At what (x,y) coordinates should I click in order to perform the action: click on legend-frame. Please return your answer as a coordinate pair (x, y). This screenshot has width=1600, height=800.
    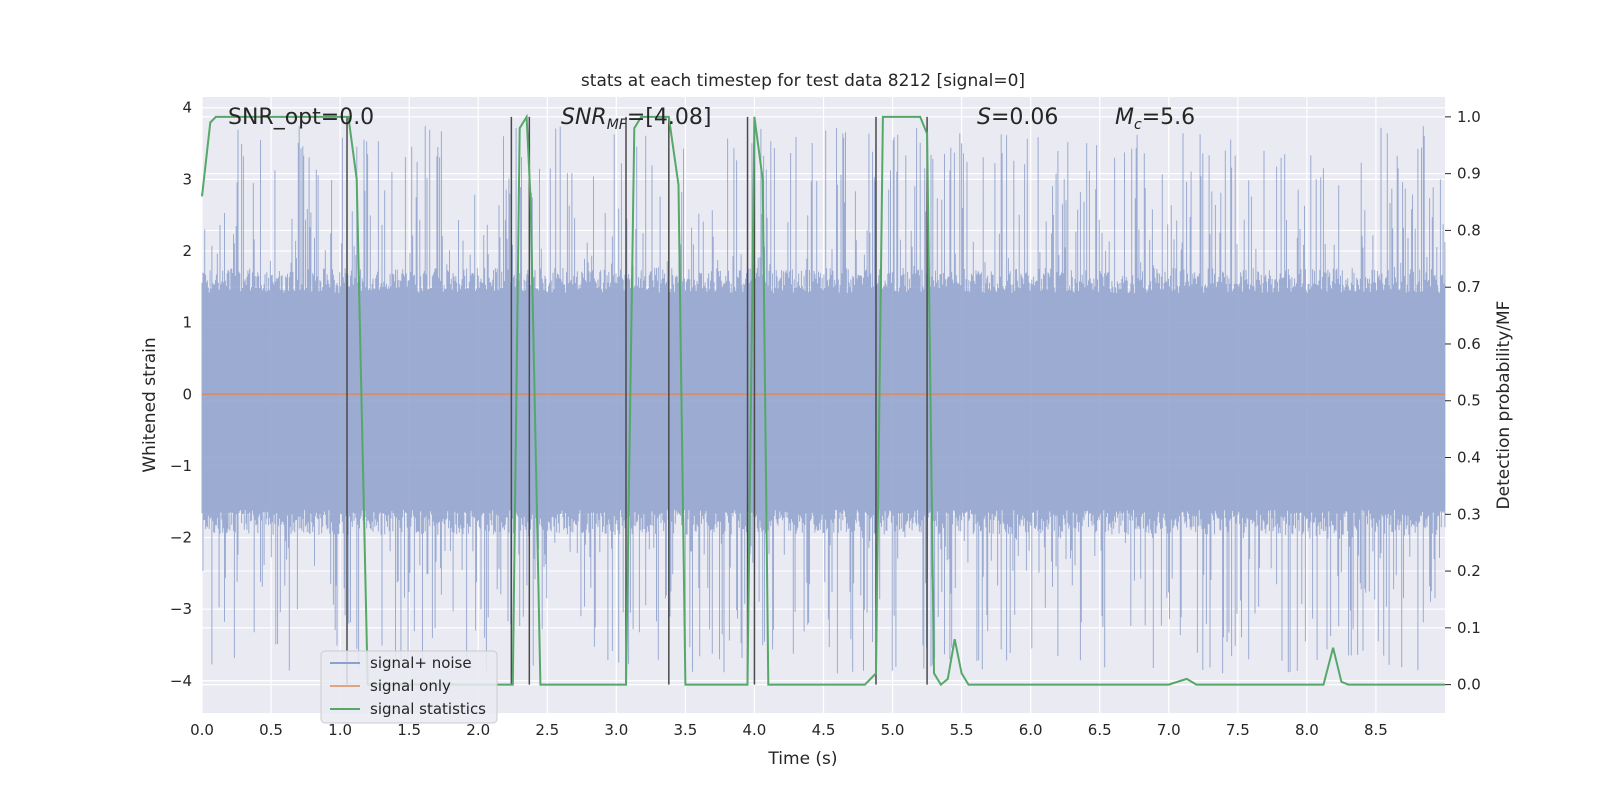
    Looking at the image, I should click on (409, 687).